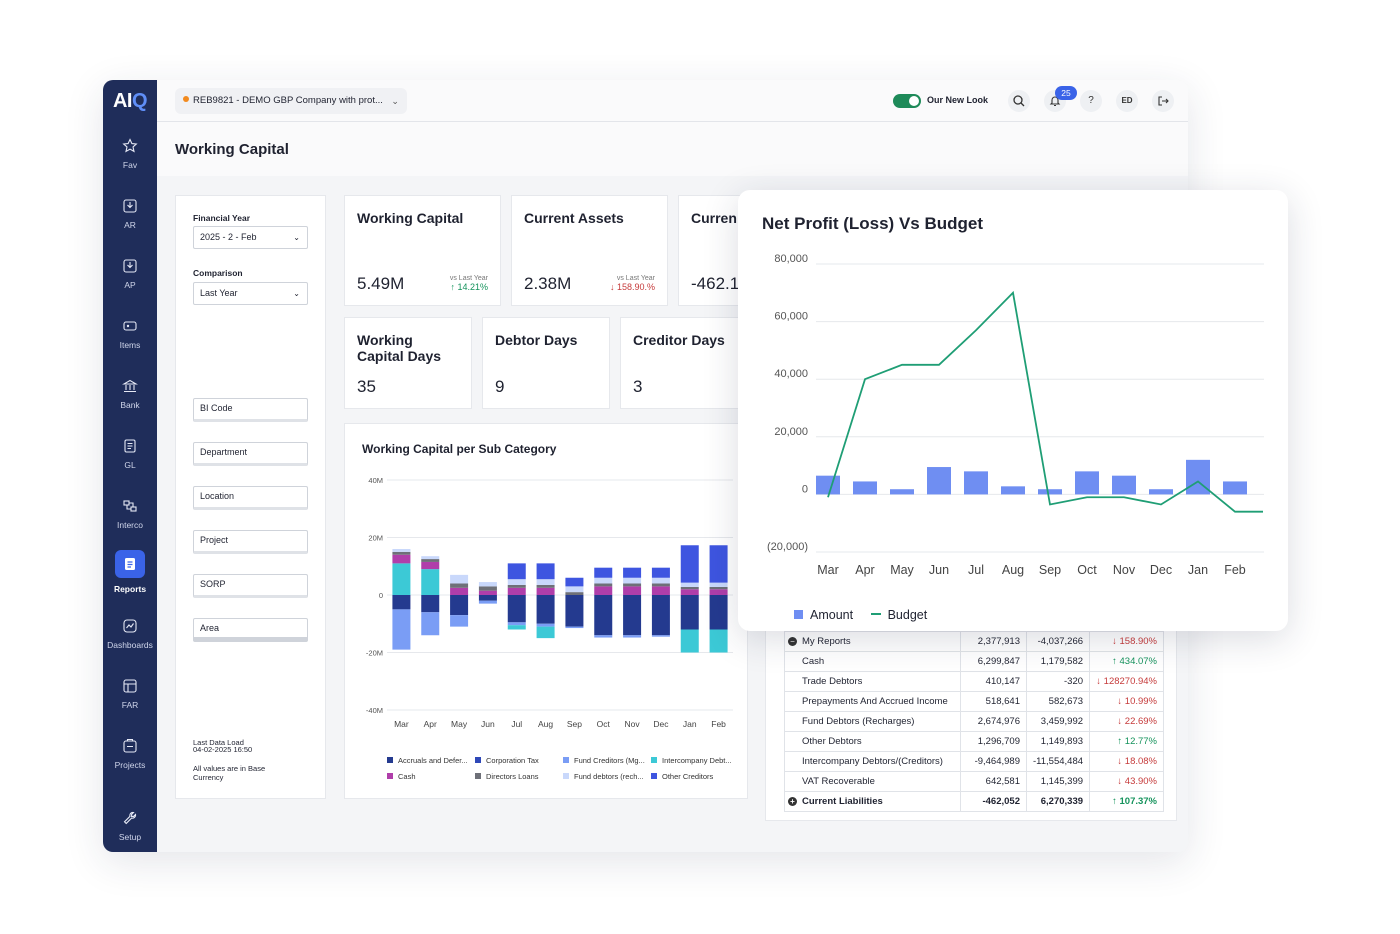 Image resolution: width=1400 pixels, height=934 pixels. What do you see at coordinates (1163, 101) in the screenshot?
I see `logout-button` at bounding box center [1163, 101].